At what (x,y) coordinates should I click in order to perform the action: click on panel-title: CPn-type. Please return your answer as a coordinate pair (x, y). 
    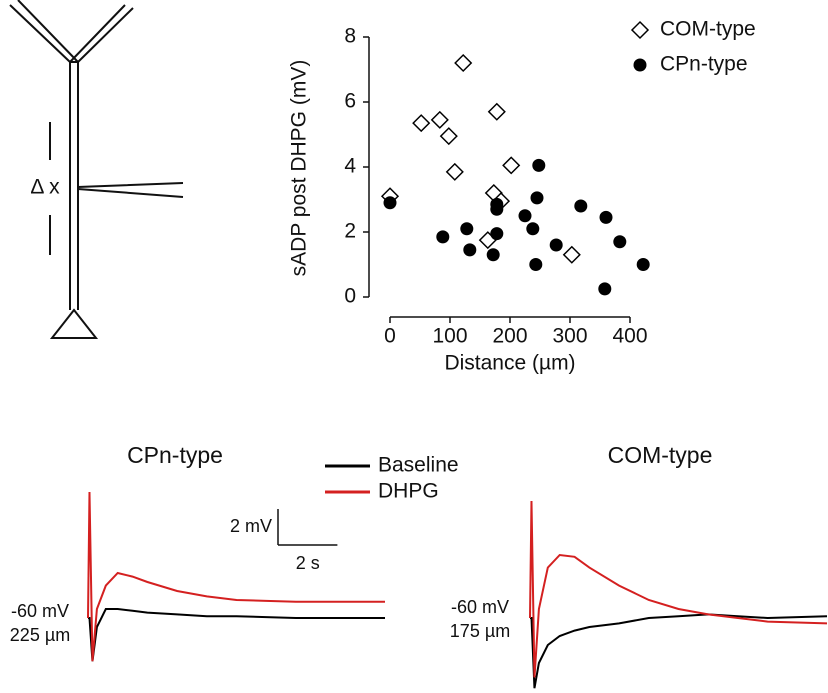
    Looking at the image, I should click on (175, 455).